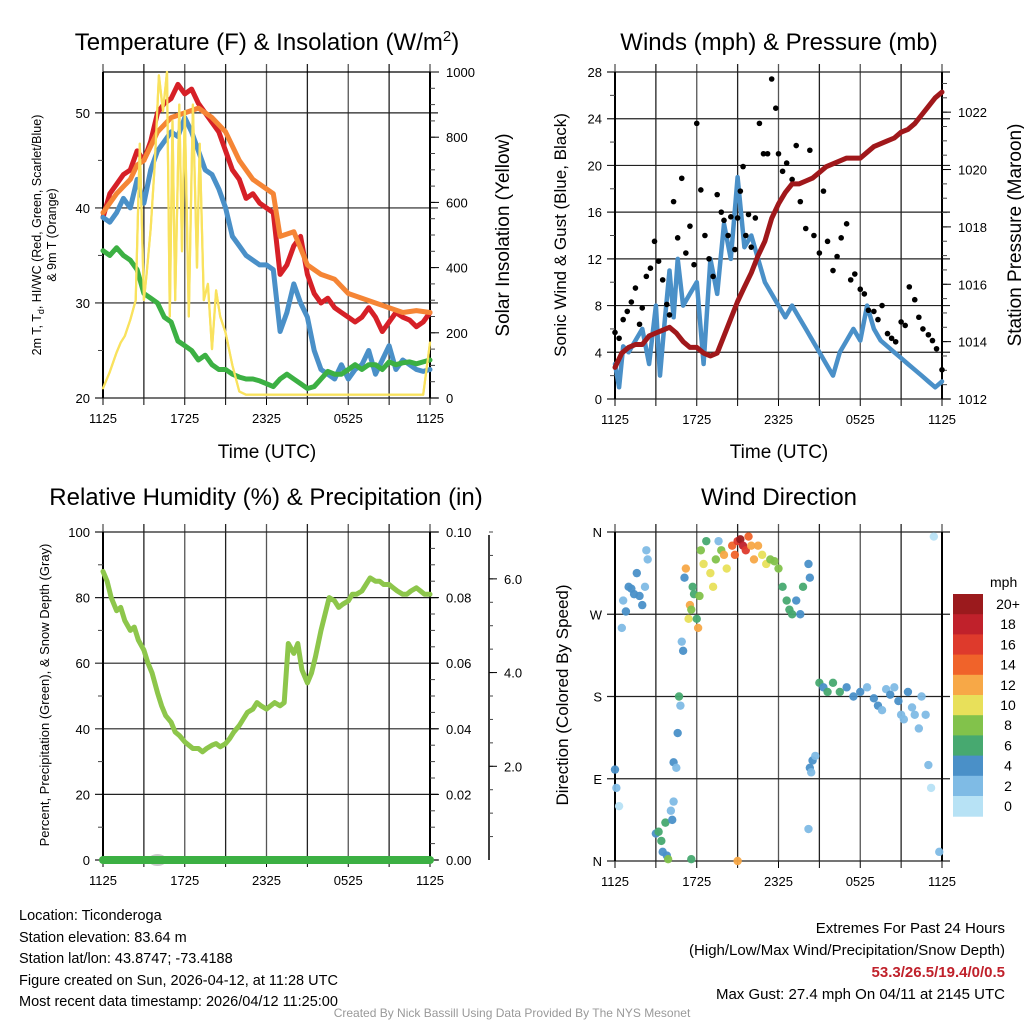 The image size is (1024, 1024). What do you see at coordinates (83, 303) in the screenshot?
I see `y-tick-label: 30` at bounding box center [83, 303].